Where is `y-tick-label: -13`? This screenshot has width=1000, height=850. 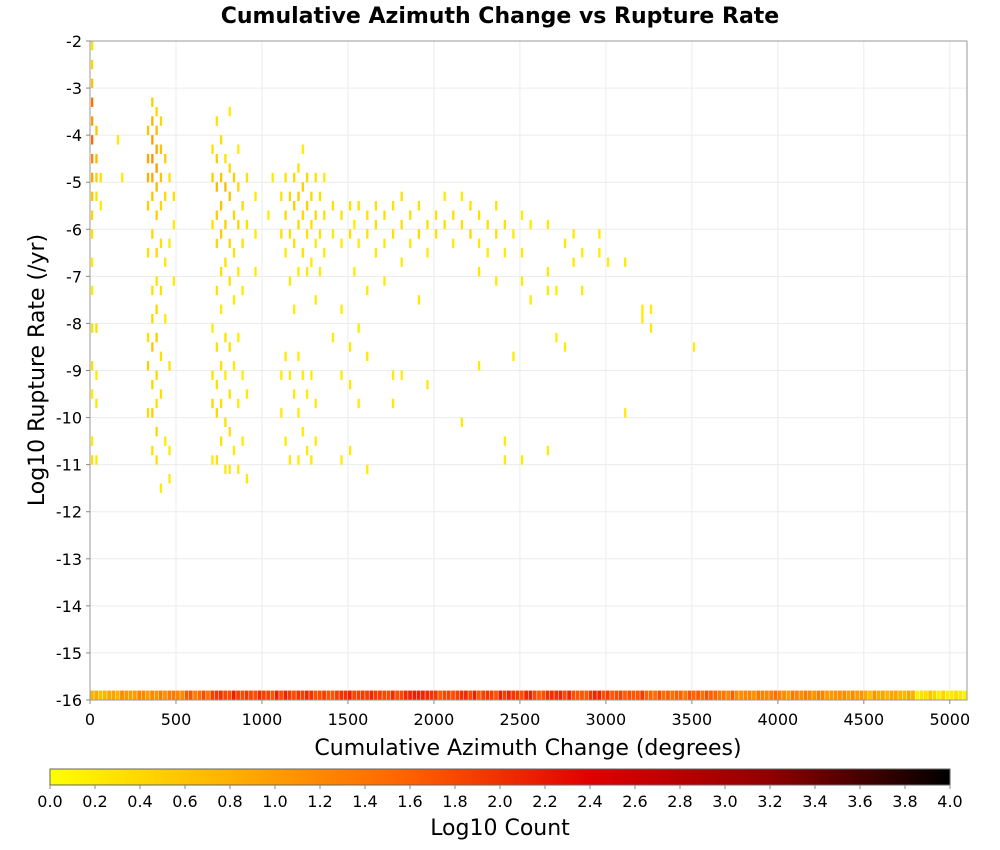
y-tick-label: -13 is located at coordinates (69, 559).